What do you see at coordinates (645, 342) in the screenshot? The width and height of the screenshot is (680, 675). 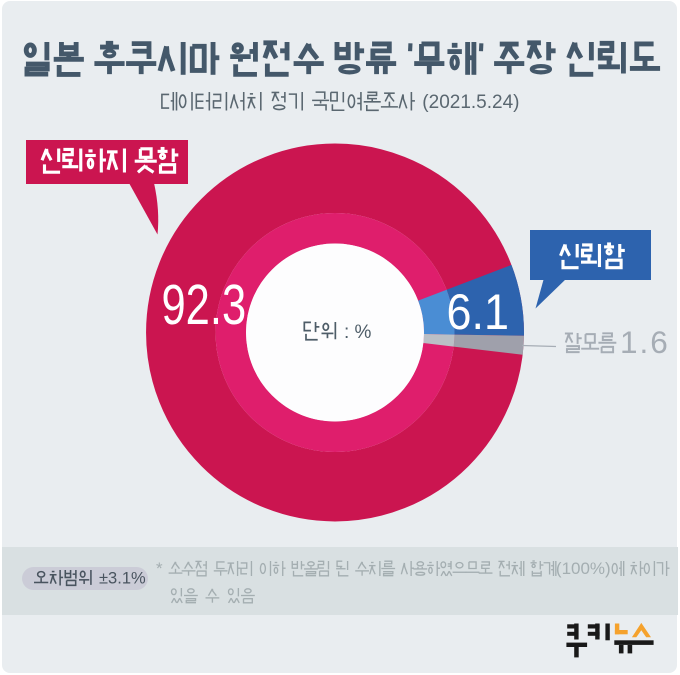 I see `svg-text: 1.6` at bounding box center [645, 342].